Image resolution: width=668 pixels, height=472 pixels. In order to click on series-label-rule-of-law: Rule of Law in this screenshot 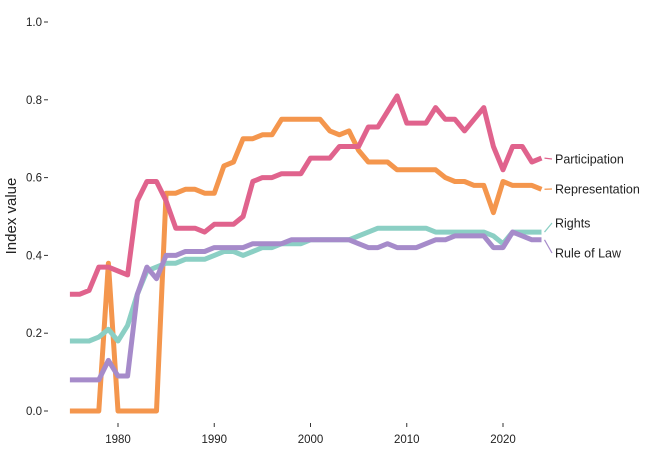, I will do `click(588, 254)`.